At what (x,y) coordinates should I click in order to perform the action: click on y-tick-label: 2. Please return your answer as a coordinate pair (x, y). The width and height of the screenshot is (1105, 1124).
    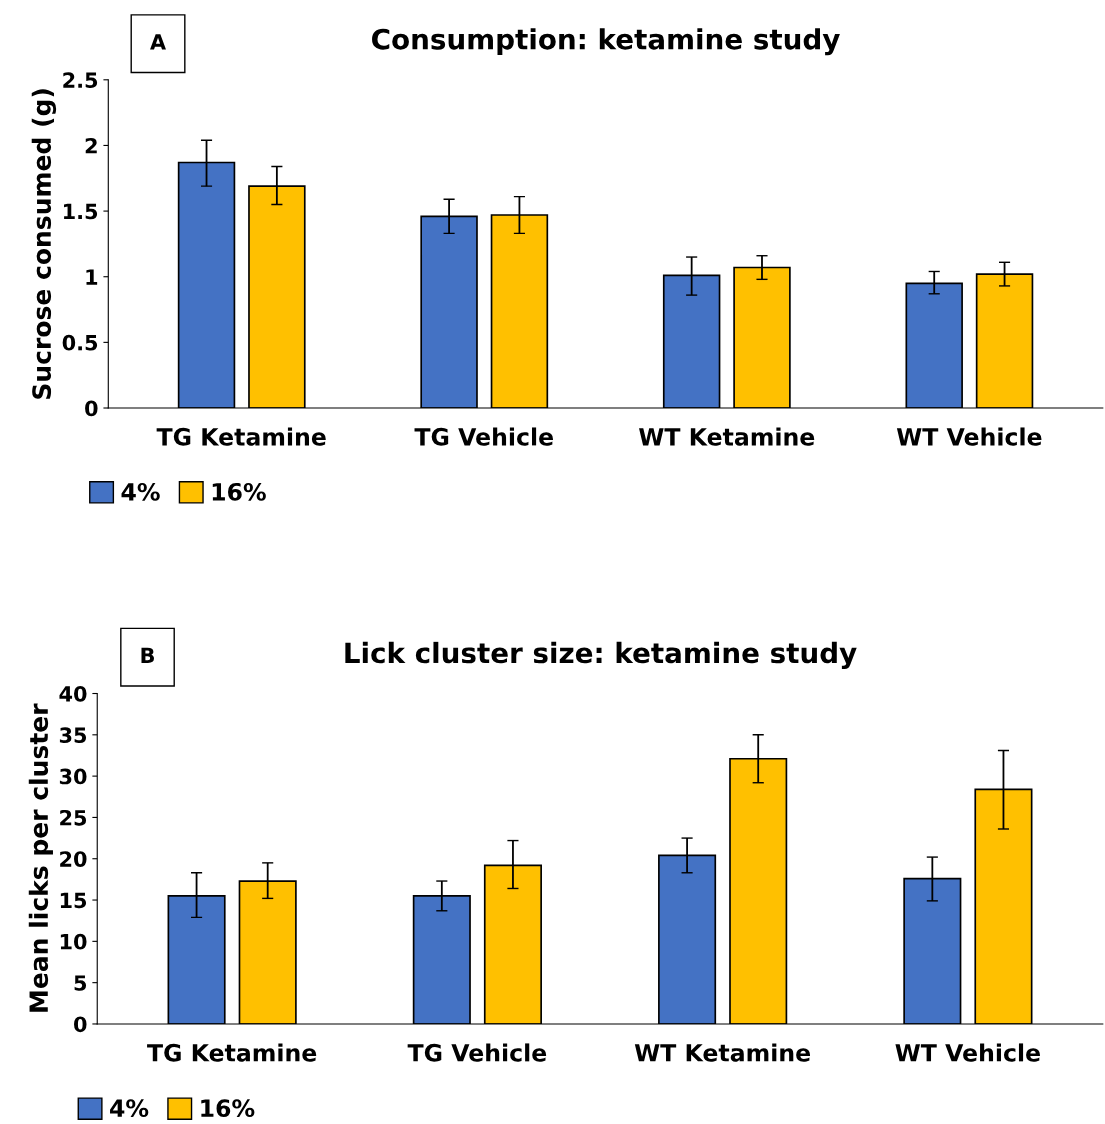
    Looking at the image, I should click on (91, 145).